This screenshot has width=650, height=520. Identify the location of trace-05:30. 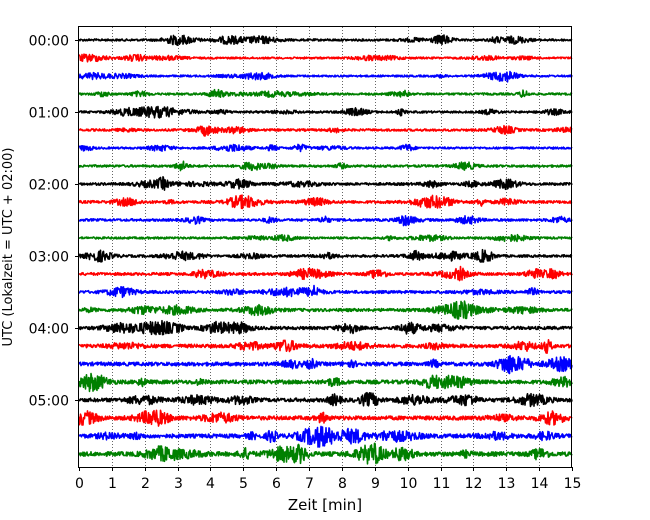
(325, 436).